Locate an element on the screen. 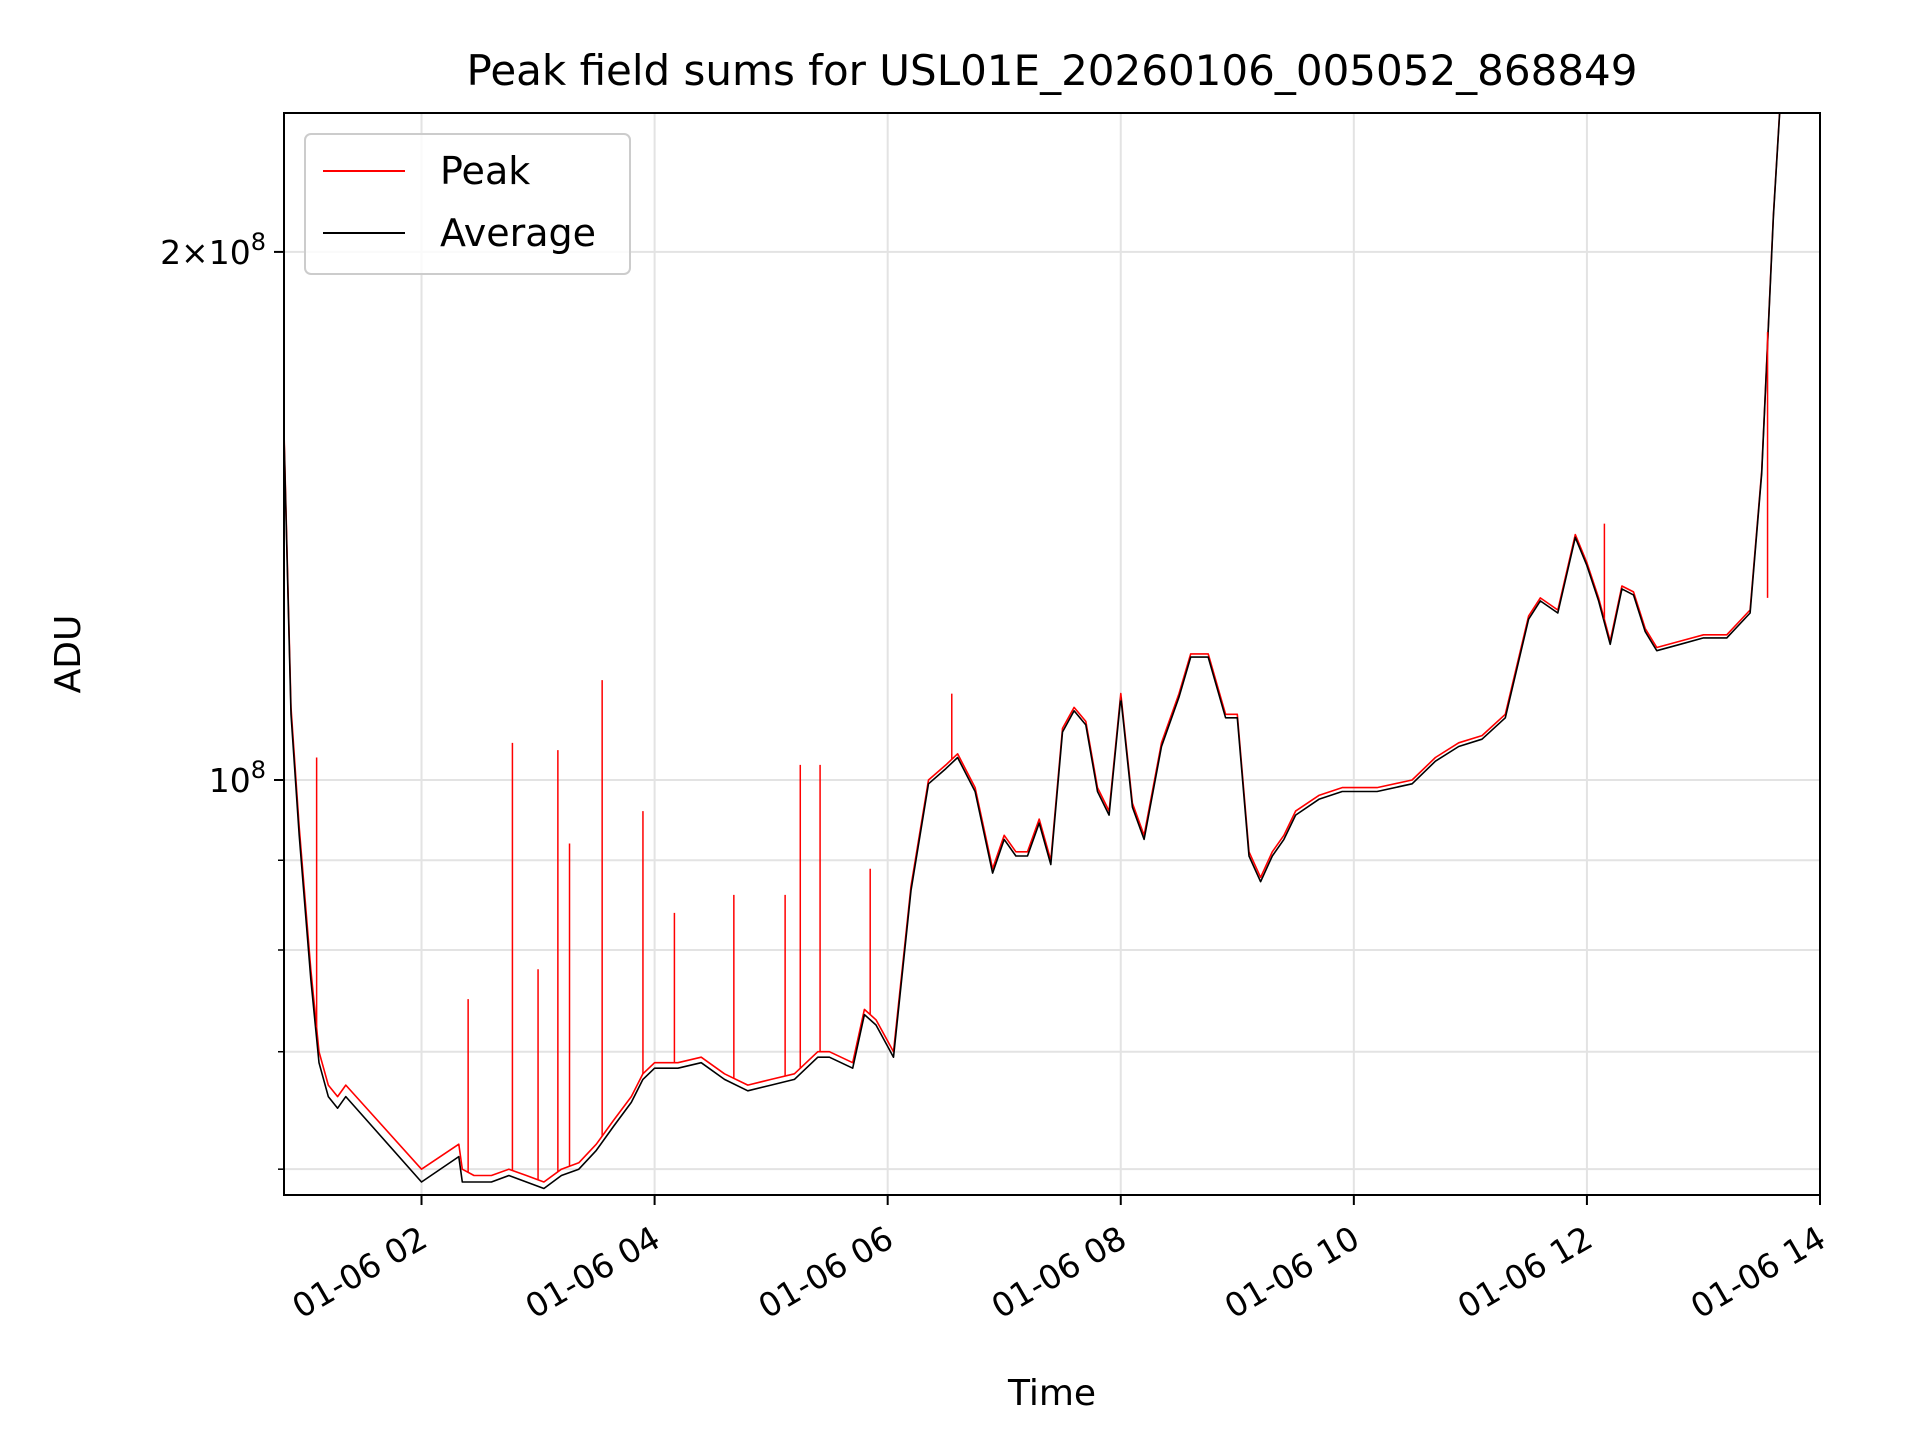  x-axis-label: Time is located at coordinates (1051, 1393).